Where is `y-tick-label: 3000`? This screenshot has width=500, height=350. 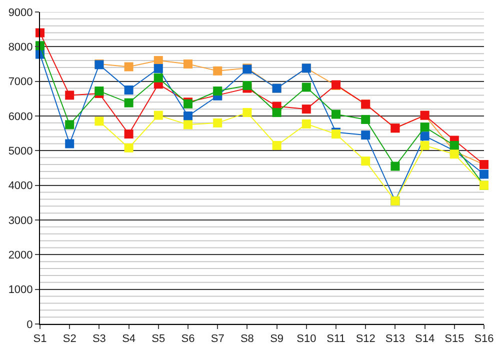
y-tick-label: 3000 is located at coordinates (20, 220).